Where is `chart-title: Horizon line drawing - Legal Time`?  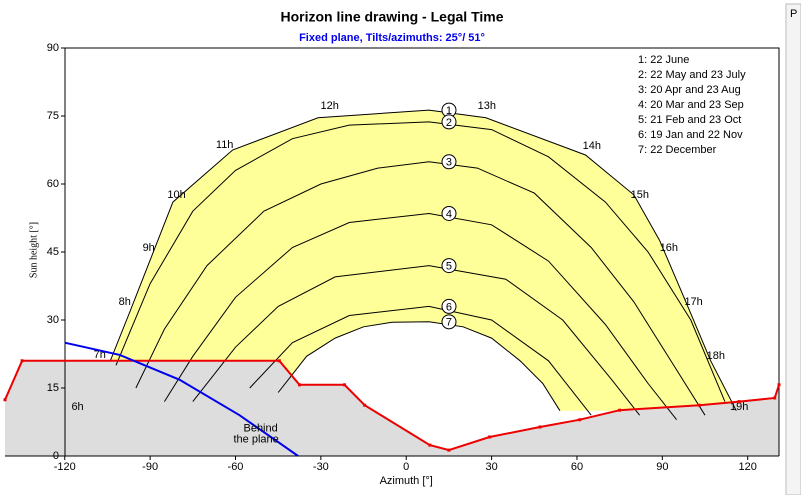
chart-title: Horizon line drawing - Legal Time is located at coordinates (392, 17).